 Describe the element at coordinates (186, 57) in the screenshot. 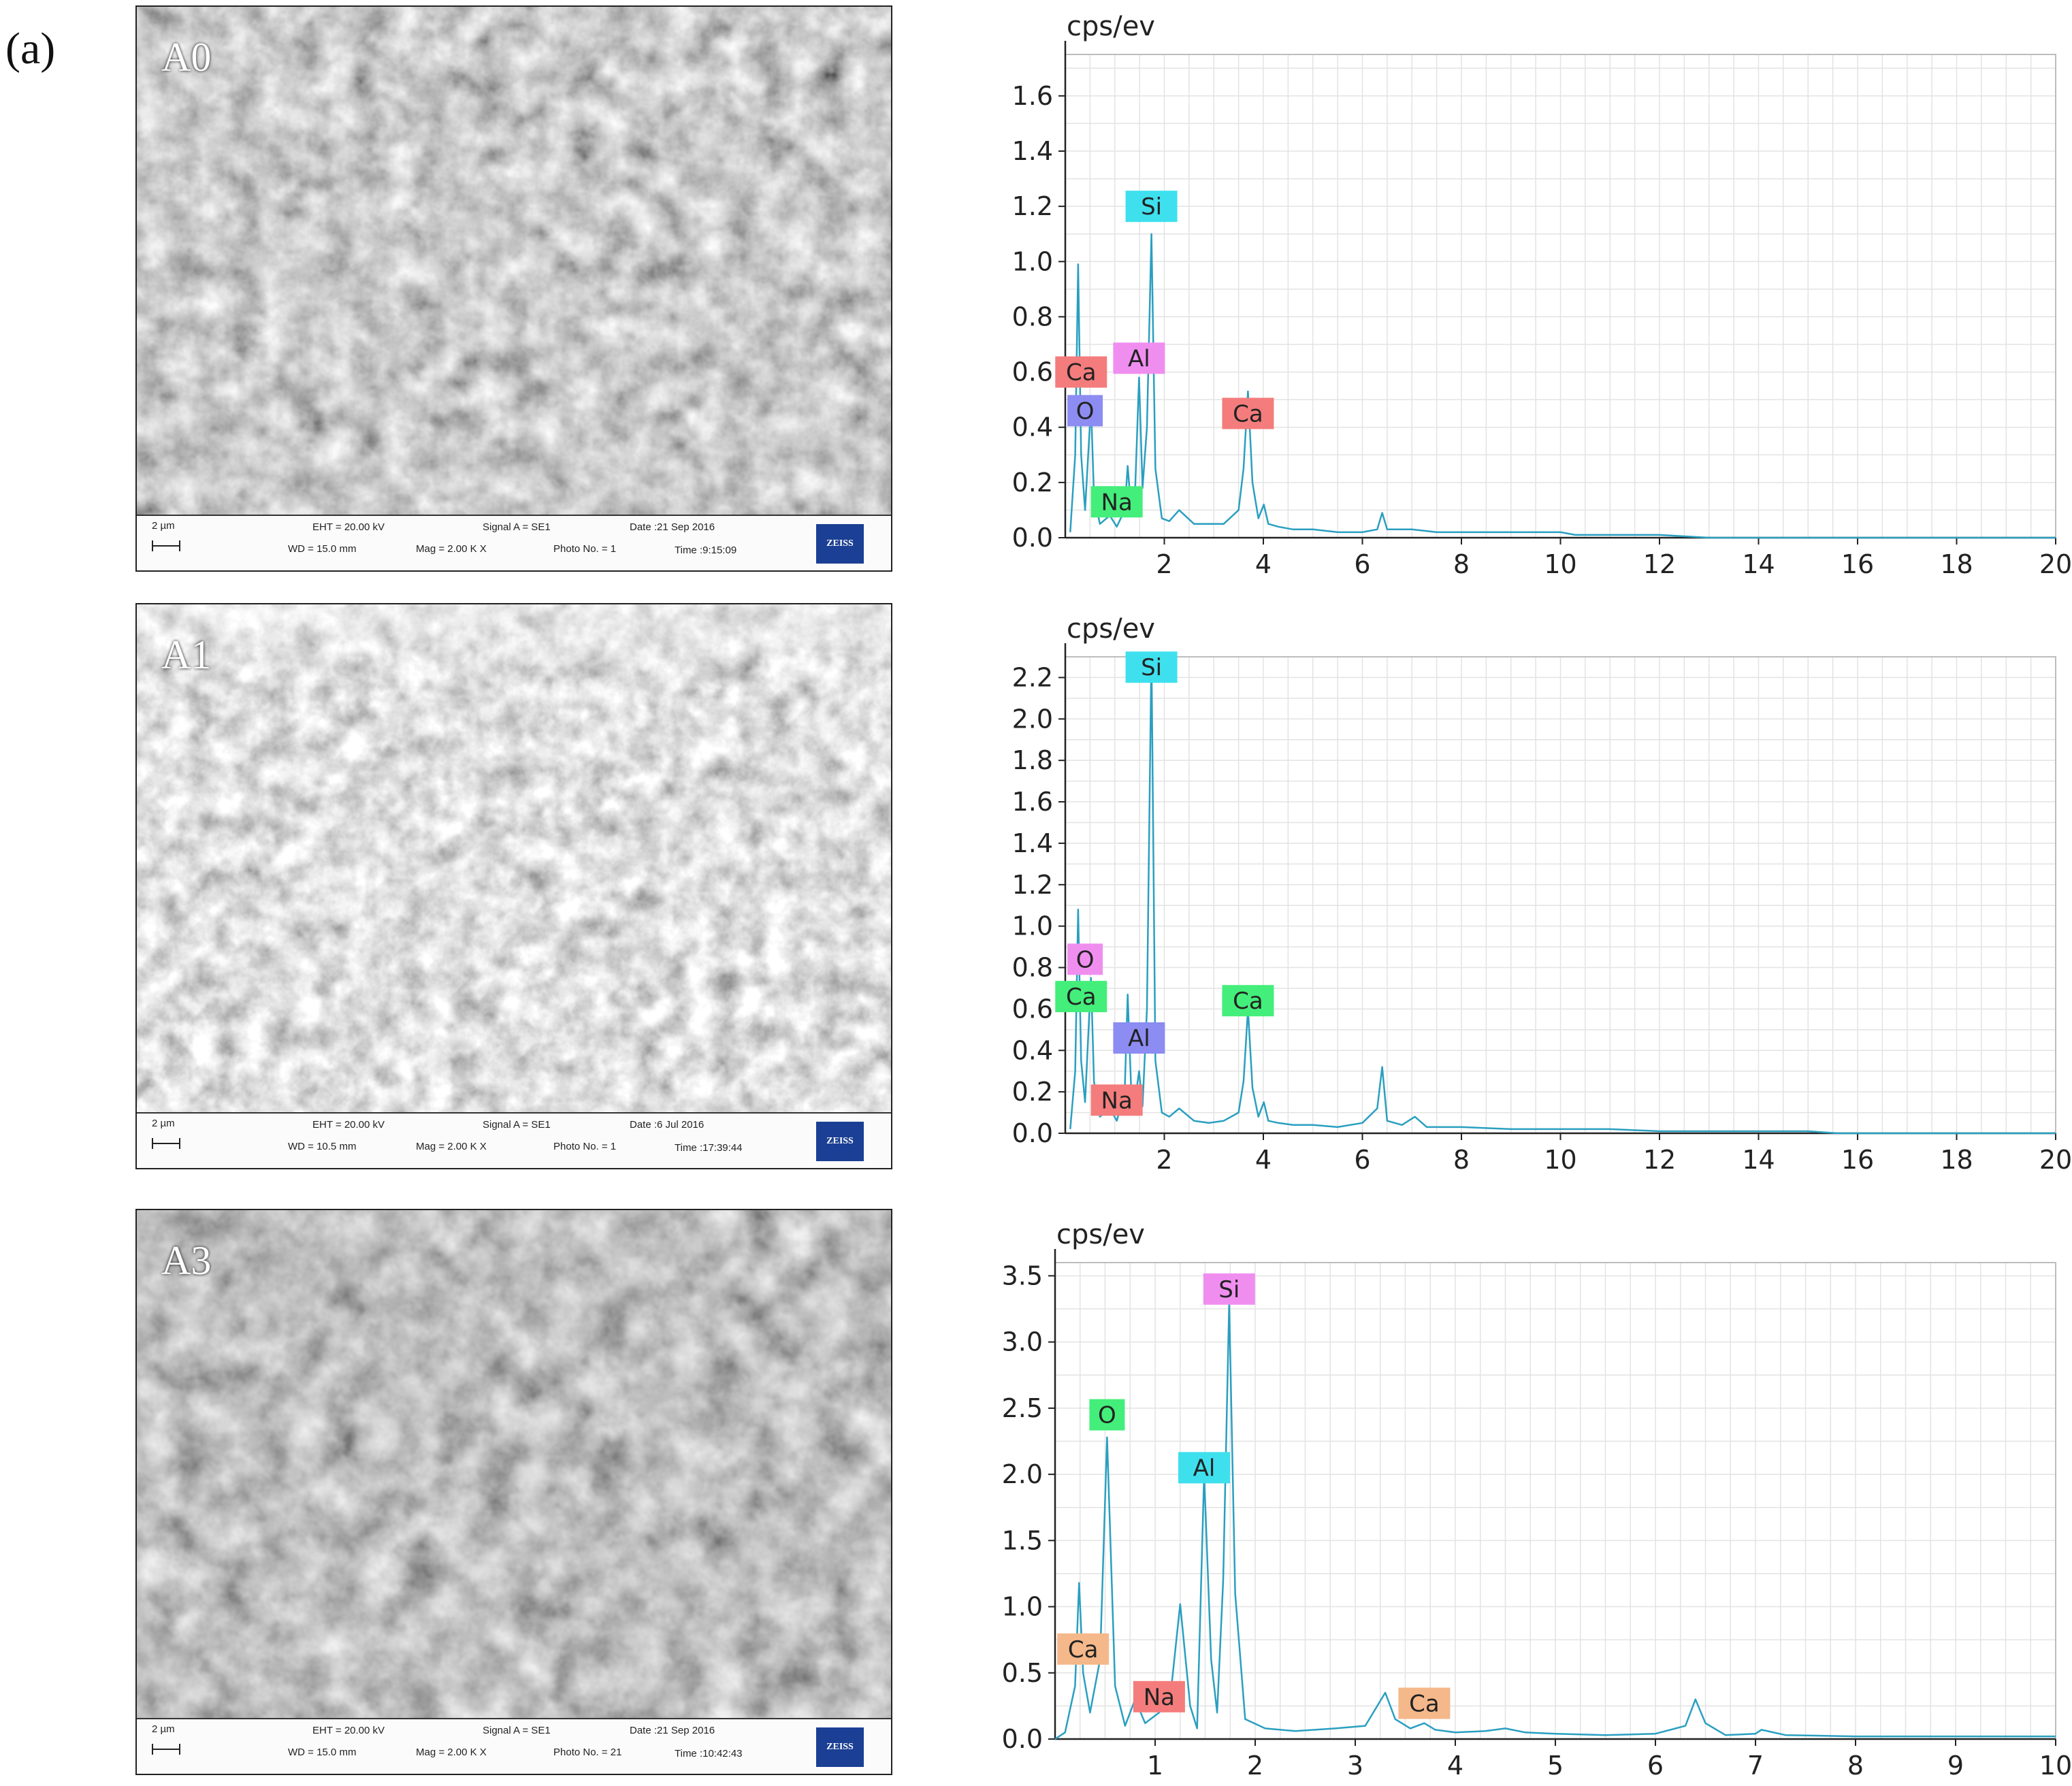

I see `sem-sample-label: A0` at that location.